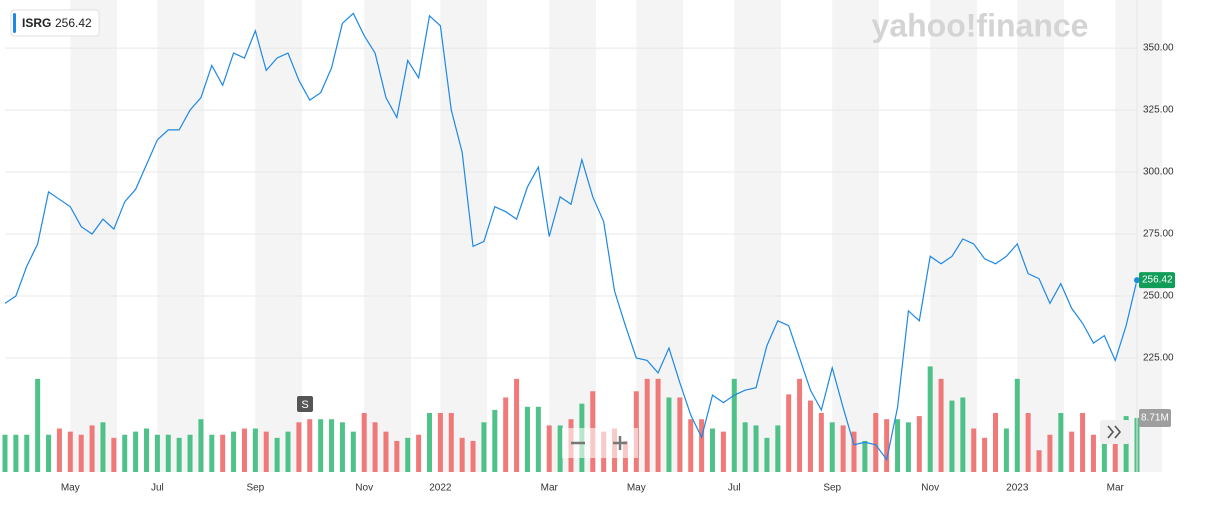 This screenshot has height=508, width=1206. I want to click on y-tick-label: 300.00, so click(1158, 172).